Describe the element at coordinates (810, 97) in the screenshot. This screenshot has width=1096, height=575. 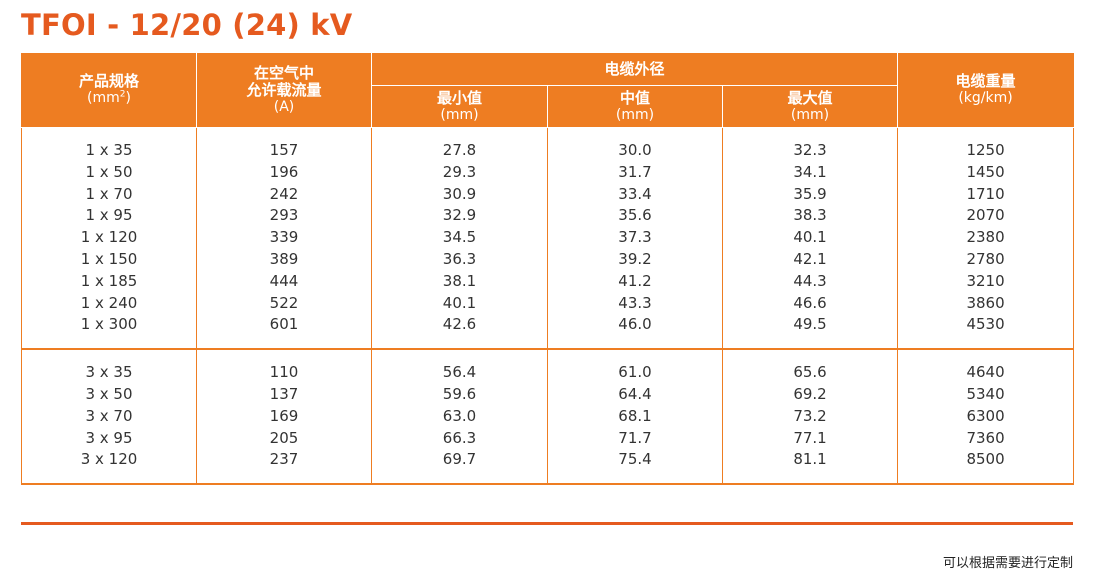
I see `header-max-label: 最大值` at that location.